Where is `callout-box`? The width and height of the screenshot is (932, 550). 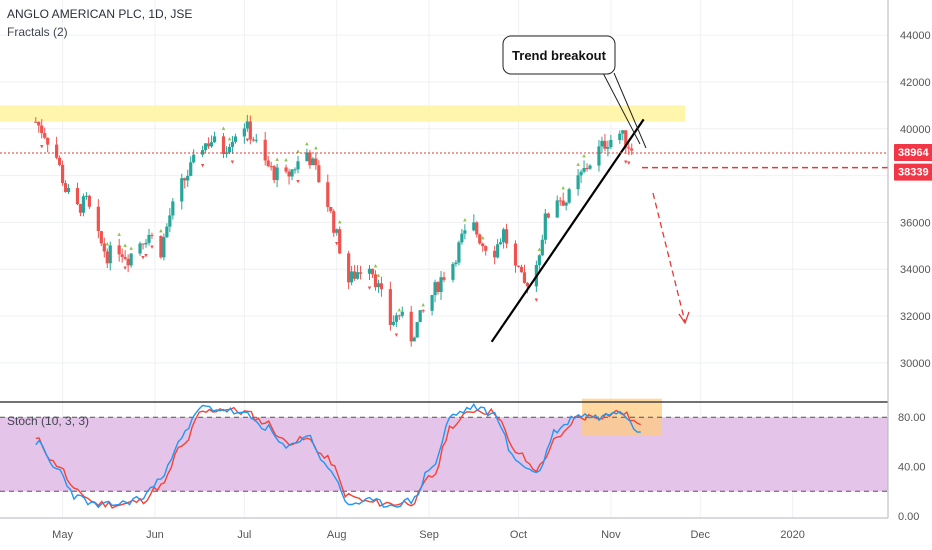
callout-box is located at coordinates (559, 55).